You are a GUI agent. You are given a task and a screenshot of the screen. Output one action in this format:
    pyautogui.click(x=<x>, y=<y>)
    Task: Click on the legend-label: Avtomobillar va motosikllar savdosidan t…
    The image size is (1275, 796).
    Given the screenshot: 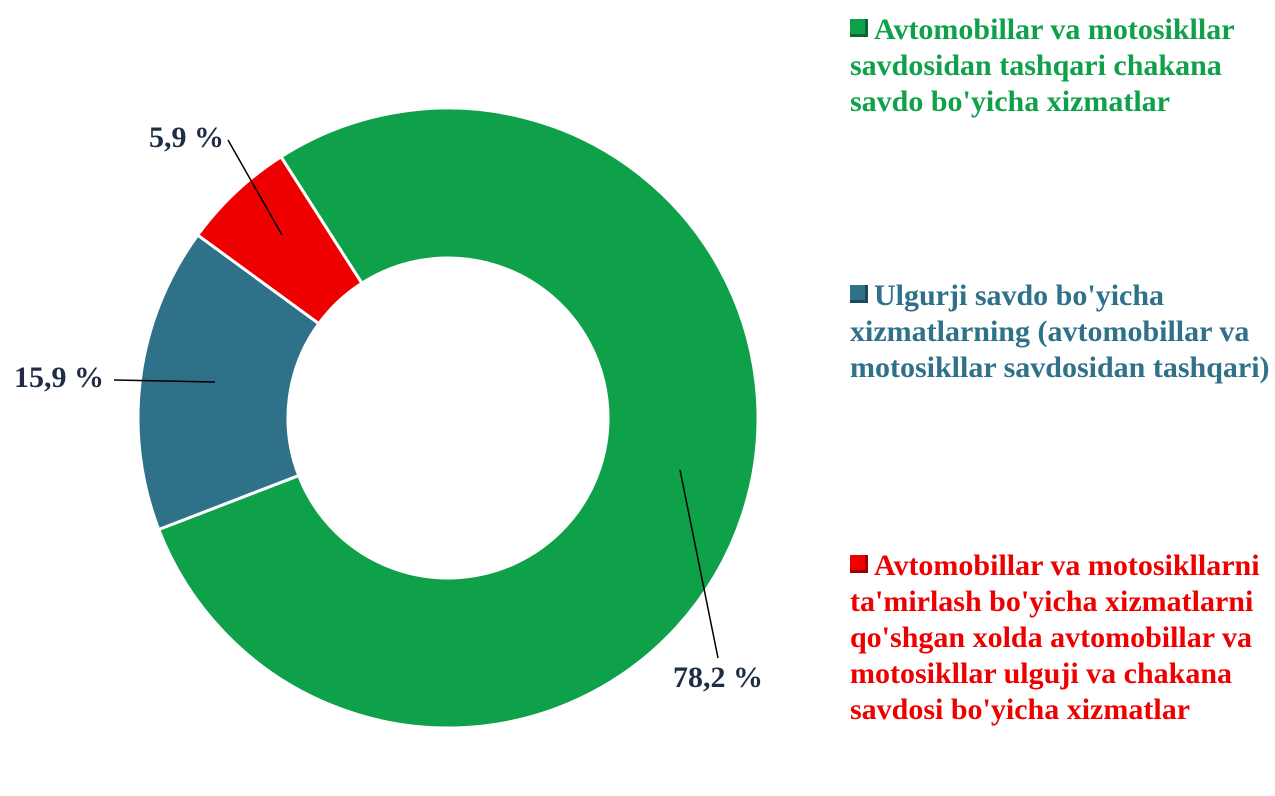 What is the action you would take?
    pyautogui.click(x=1042, y=65)
    